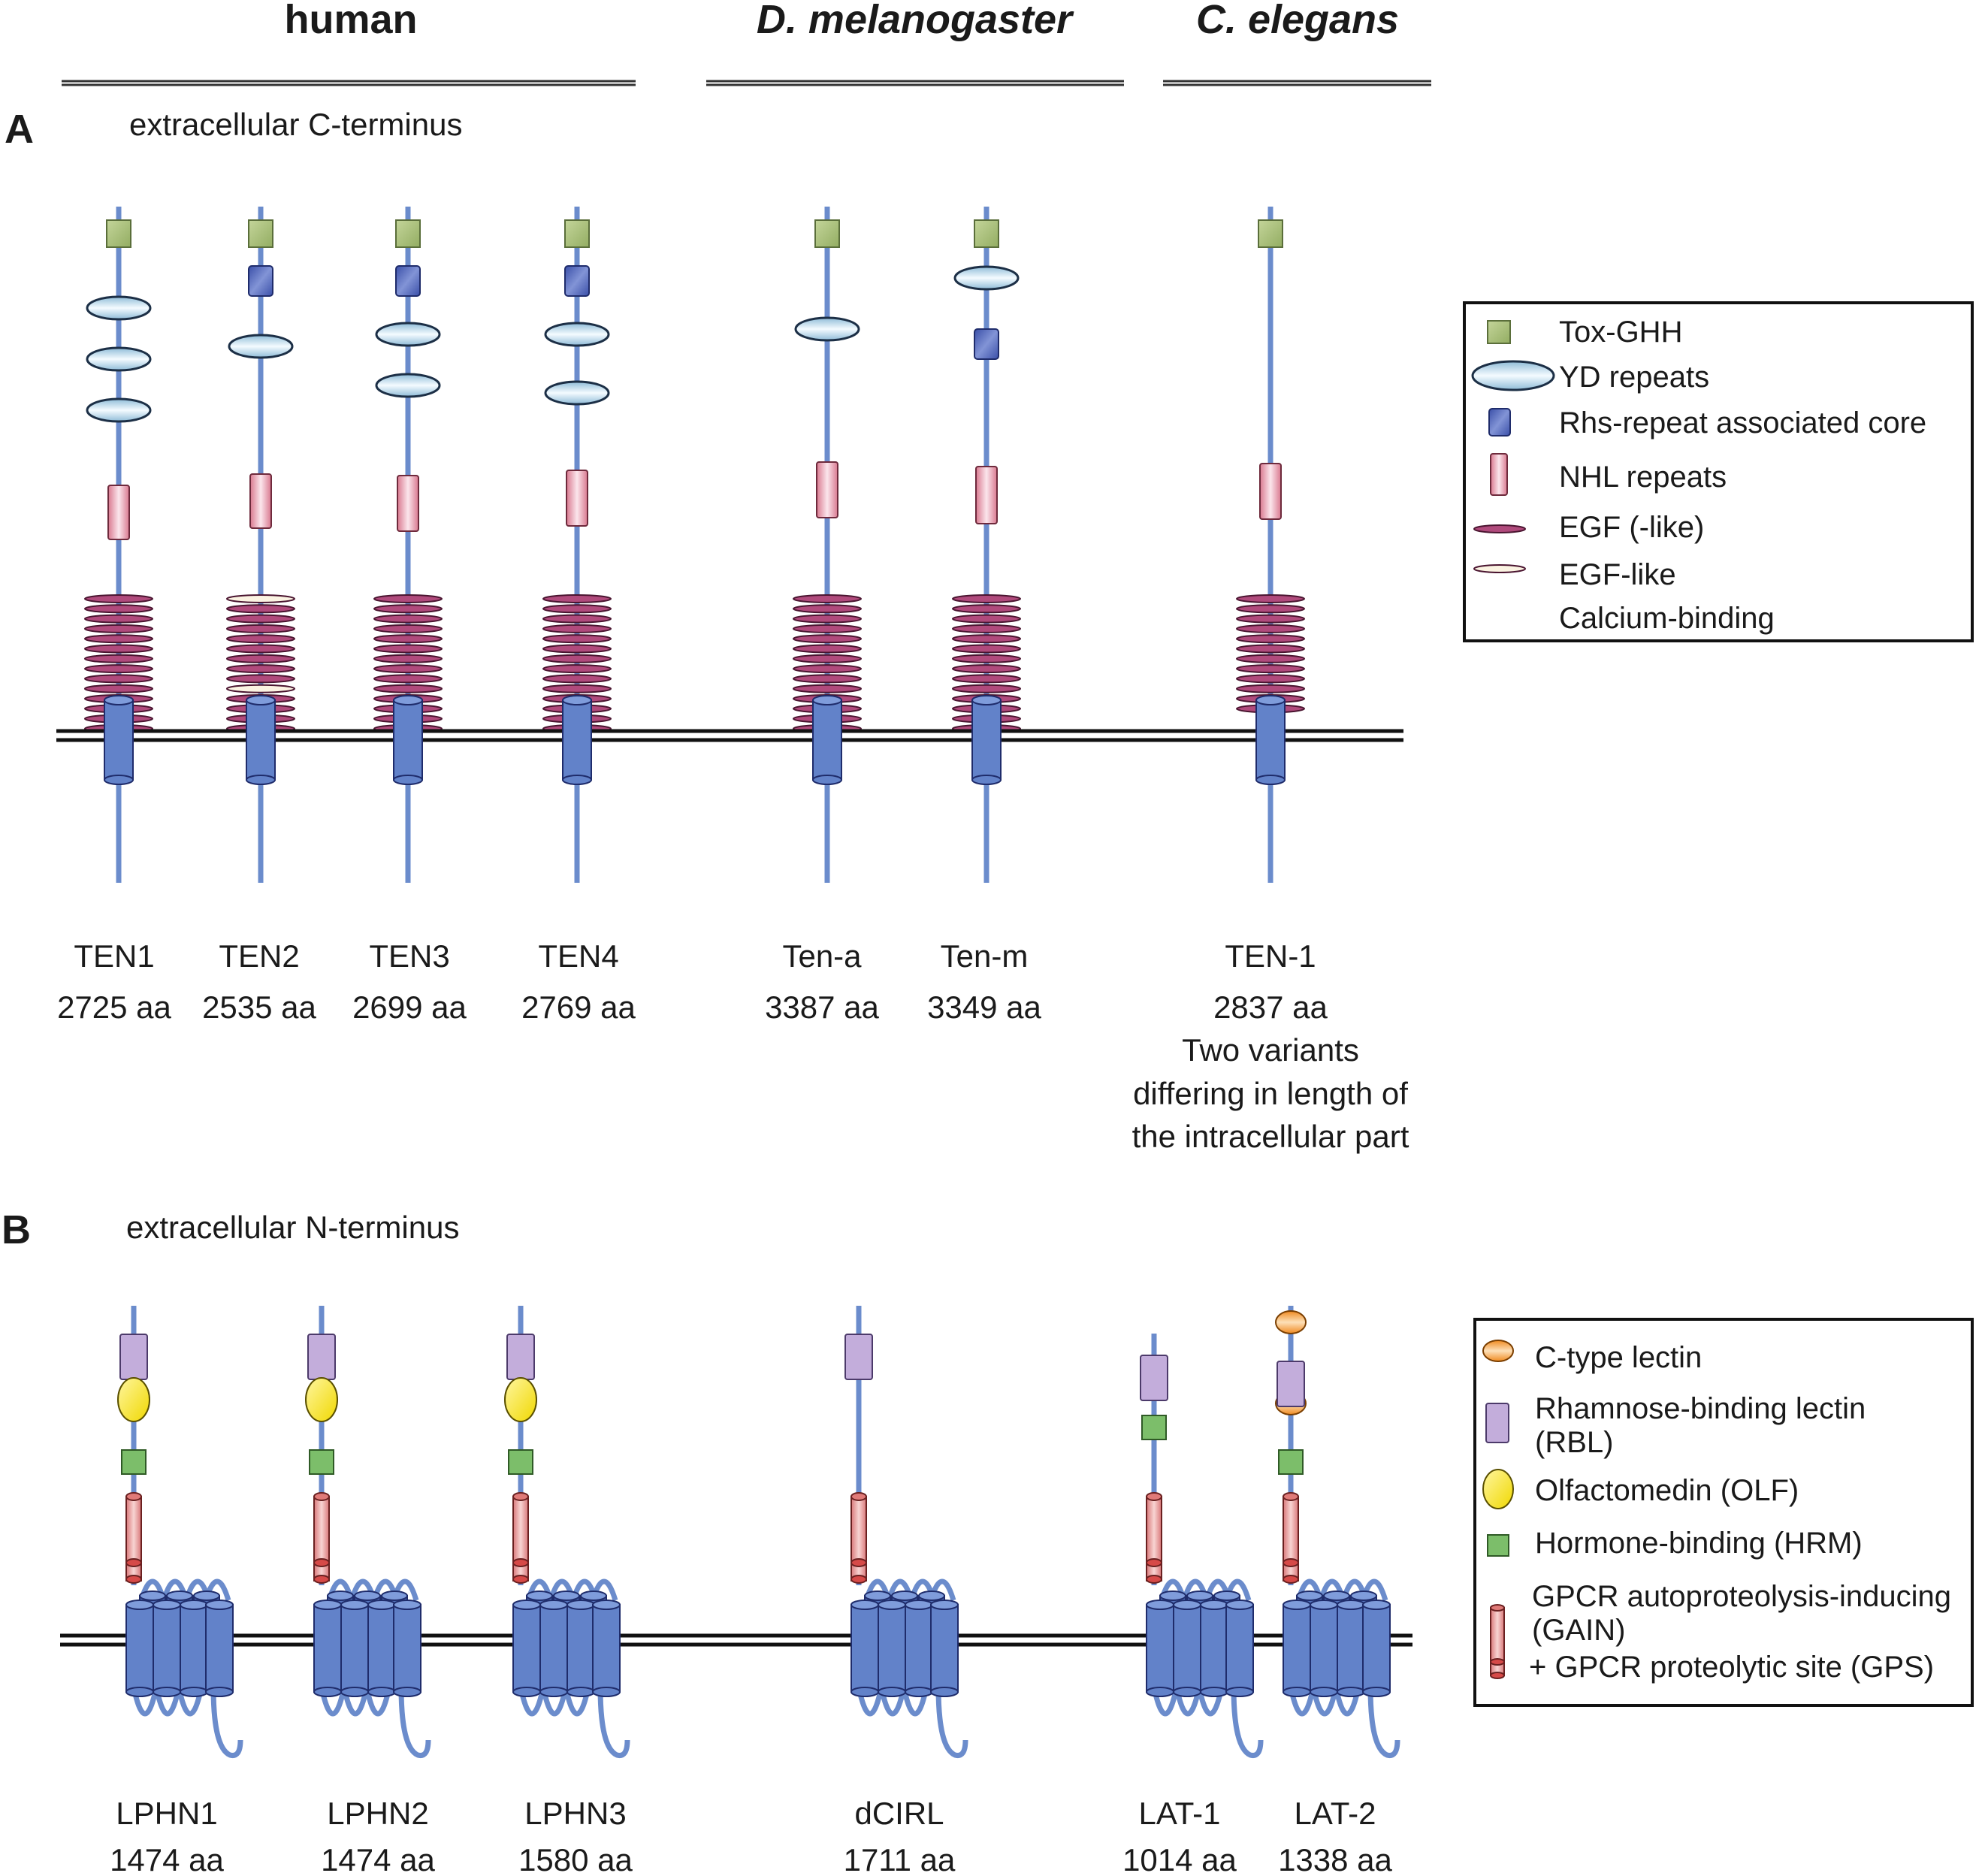 Image resolution: width=1985 pixels, height=1876 pixels. What do you see at coordinates (915, 21) in the screenshot?
I see `header-d-melanogaster: D. melanogaster` at bounding box center [915, 21].